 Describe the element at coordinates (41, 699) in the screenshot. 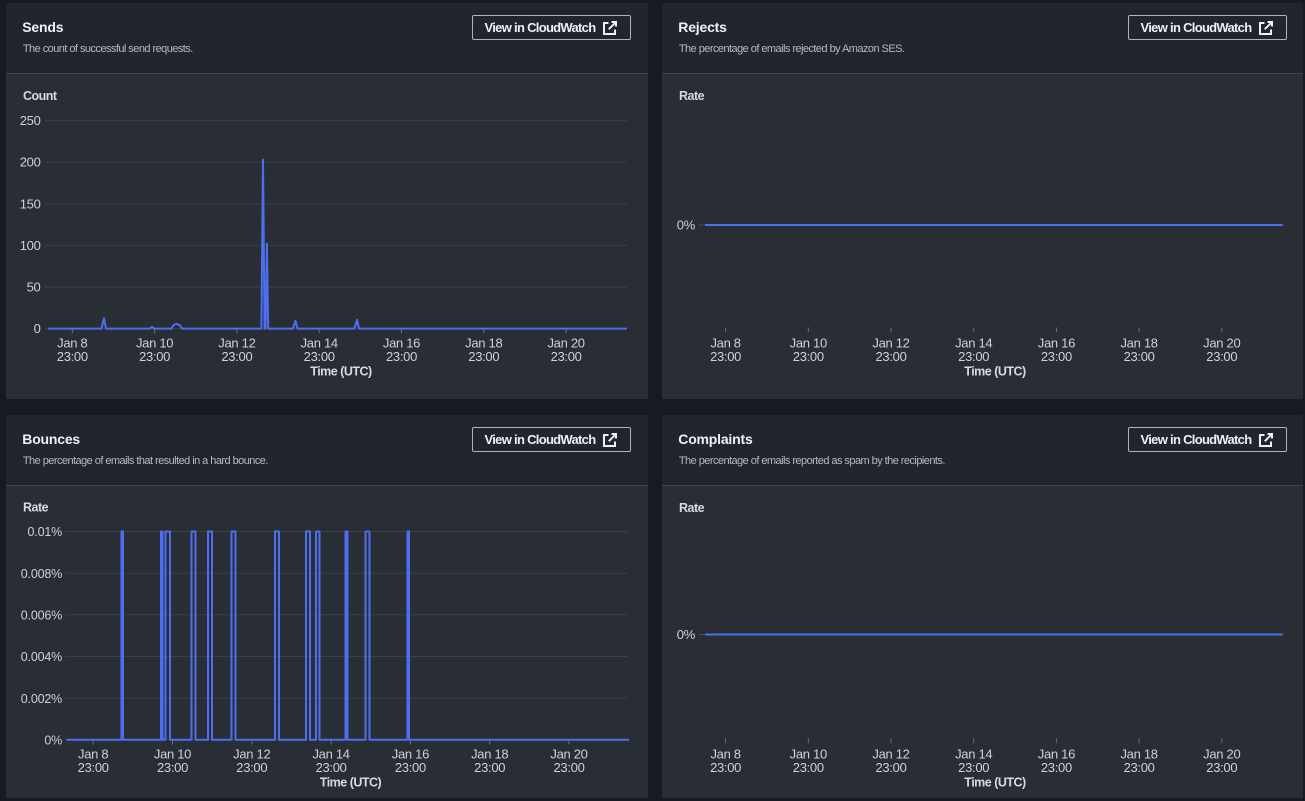

I see `svg-text: 0.002%` at that location.